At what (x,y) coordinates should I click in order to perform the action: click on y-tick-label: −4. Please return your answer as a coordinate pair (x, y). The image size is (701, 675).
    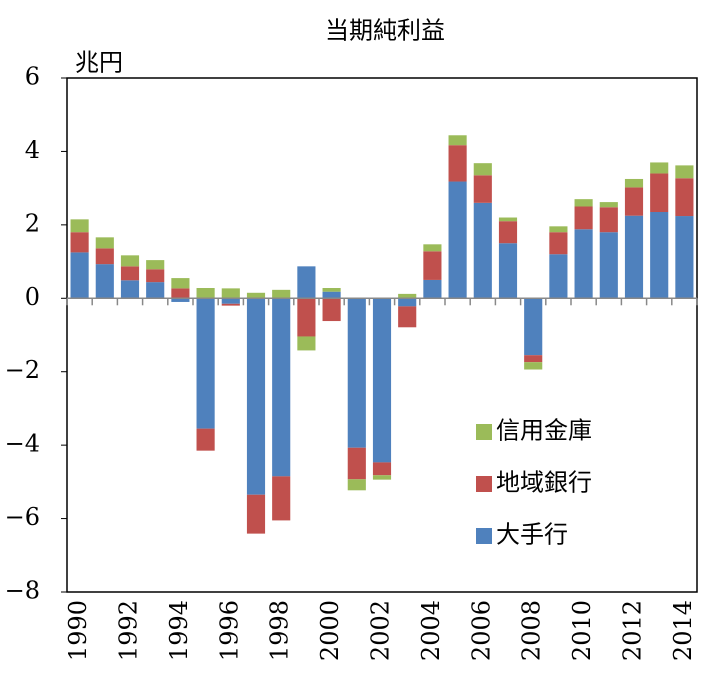
    Looking at the image, I should click on (22, 444).